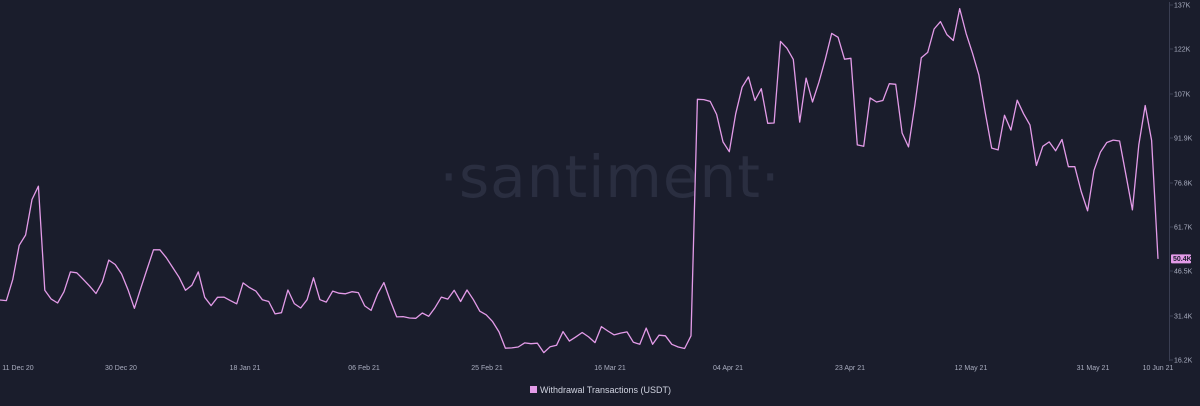 Image resolution: width=1200 pixels, height=406 pixels. I want to click on x-tick-label: 10 Jun 21, so click(1158, 368).